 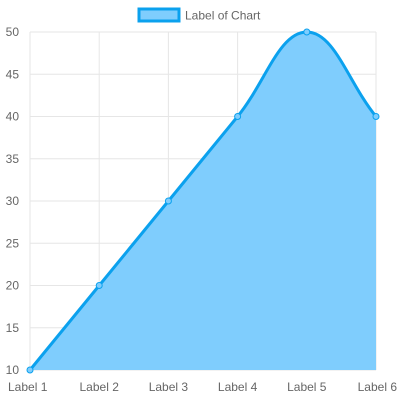 I want to click on y-tick-label-4: 30, so click(x=13, y=201).